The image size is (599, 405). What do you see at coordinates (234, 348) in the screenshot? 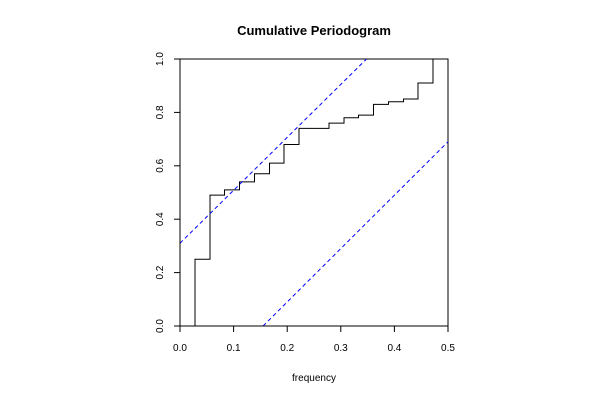
I see `x-tick-label: 0.1` at bounding box center [234, 348].